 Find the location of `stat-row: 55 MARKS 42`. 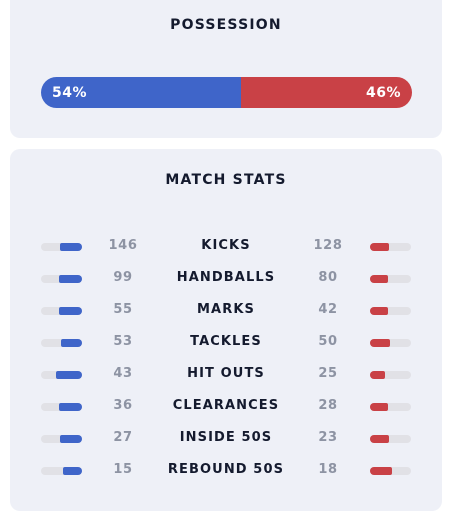

stat-row: 55 MARKS 42 is located at coordinates (226, 311).